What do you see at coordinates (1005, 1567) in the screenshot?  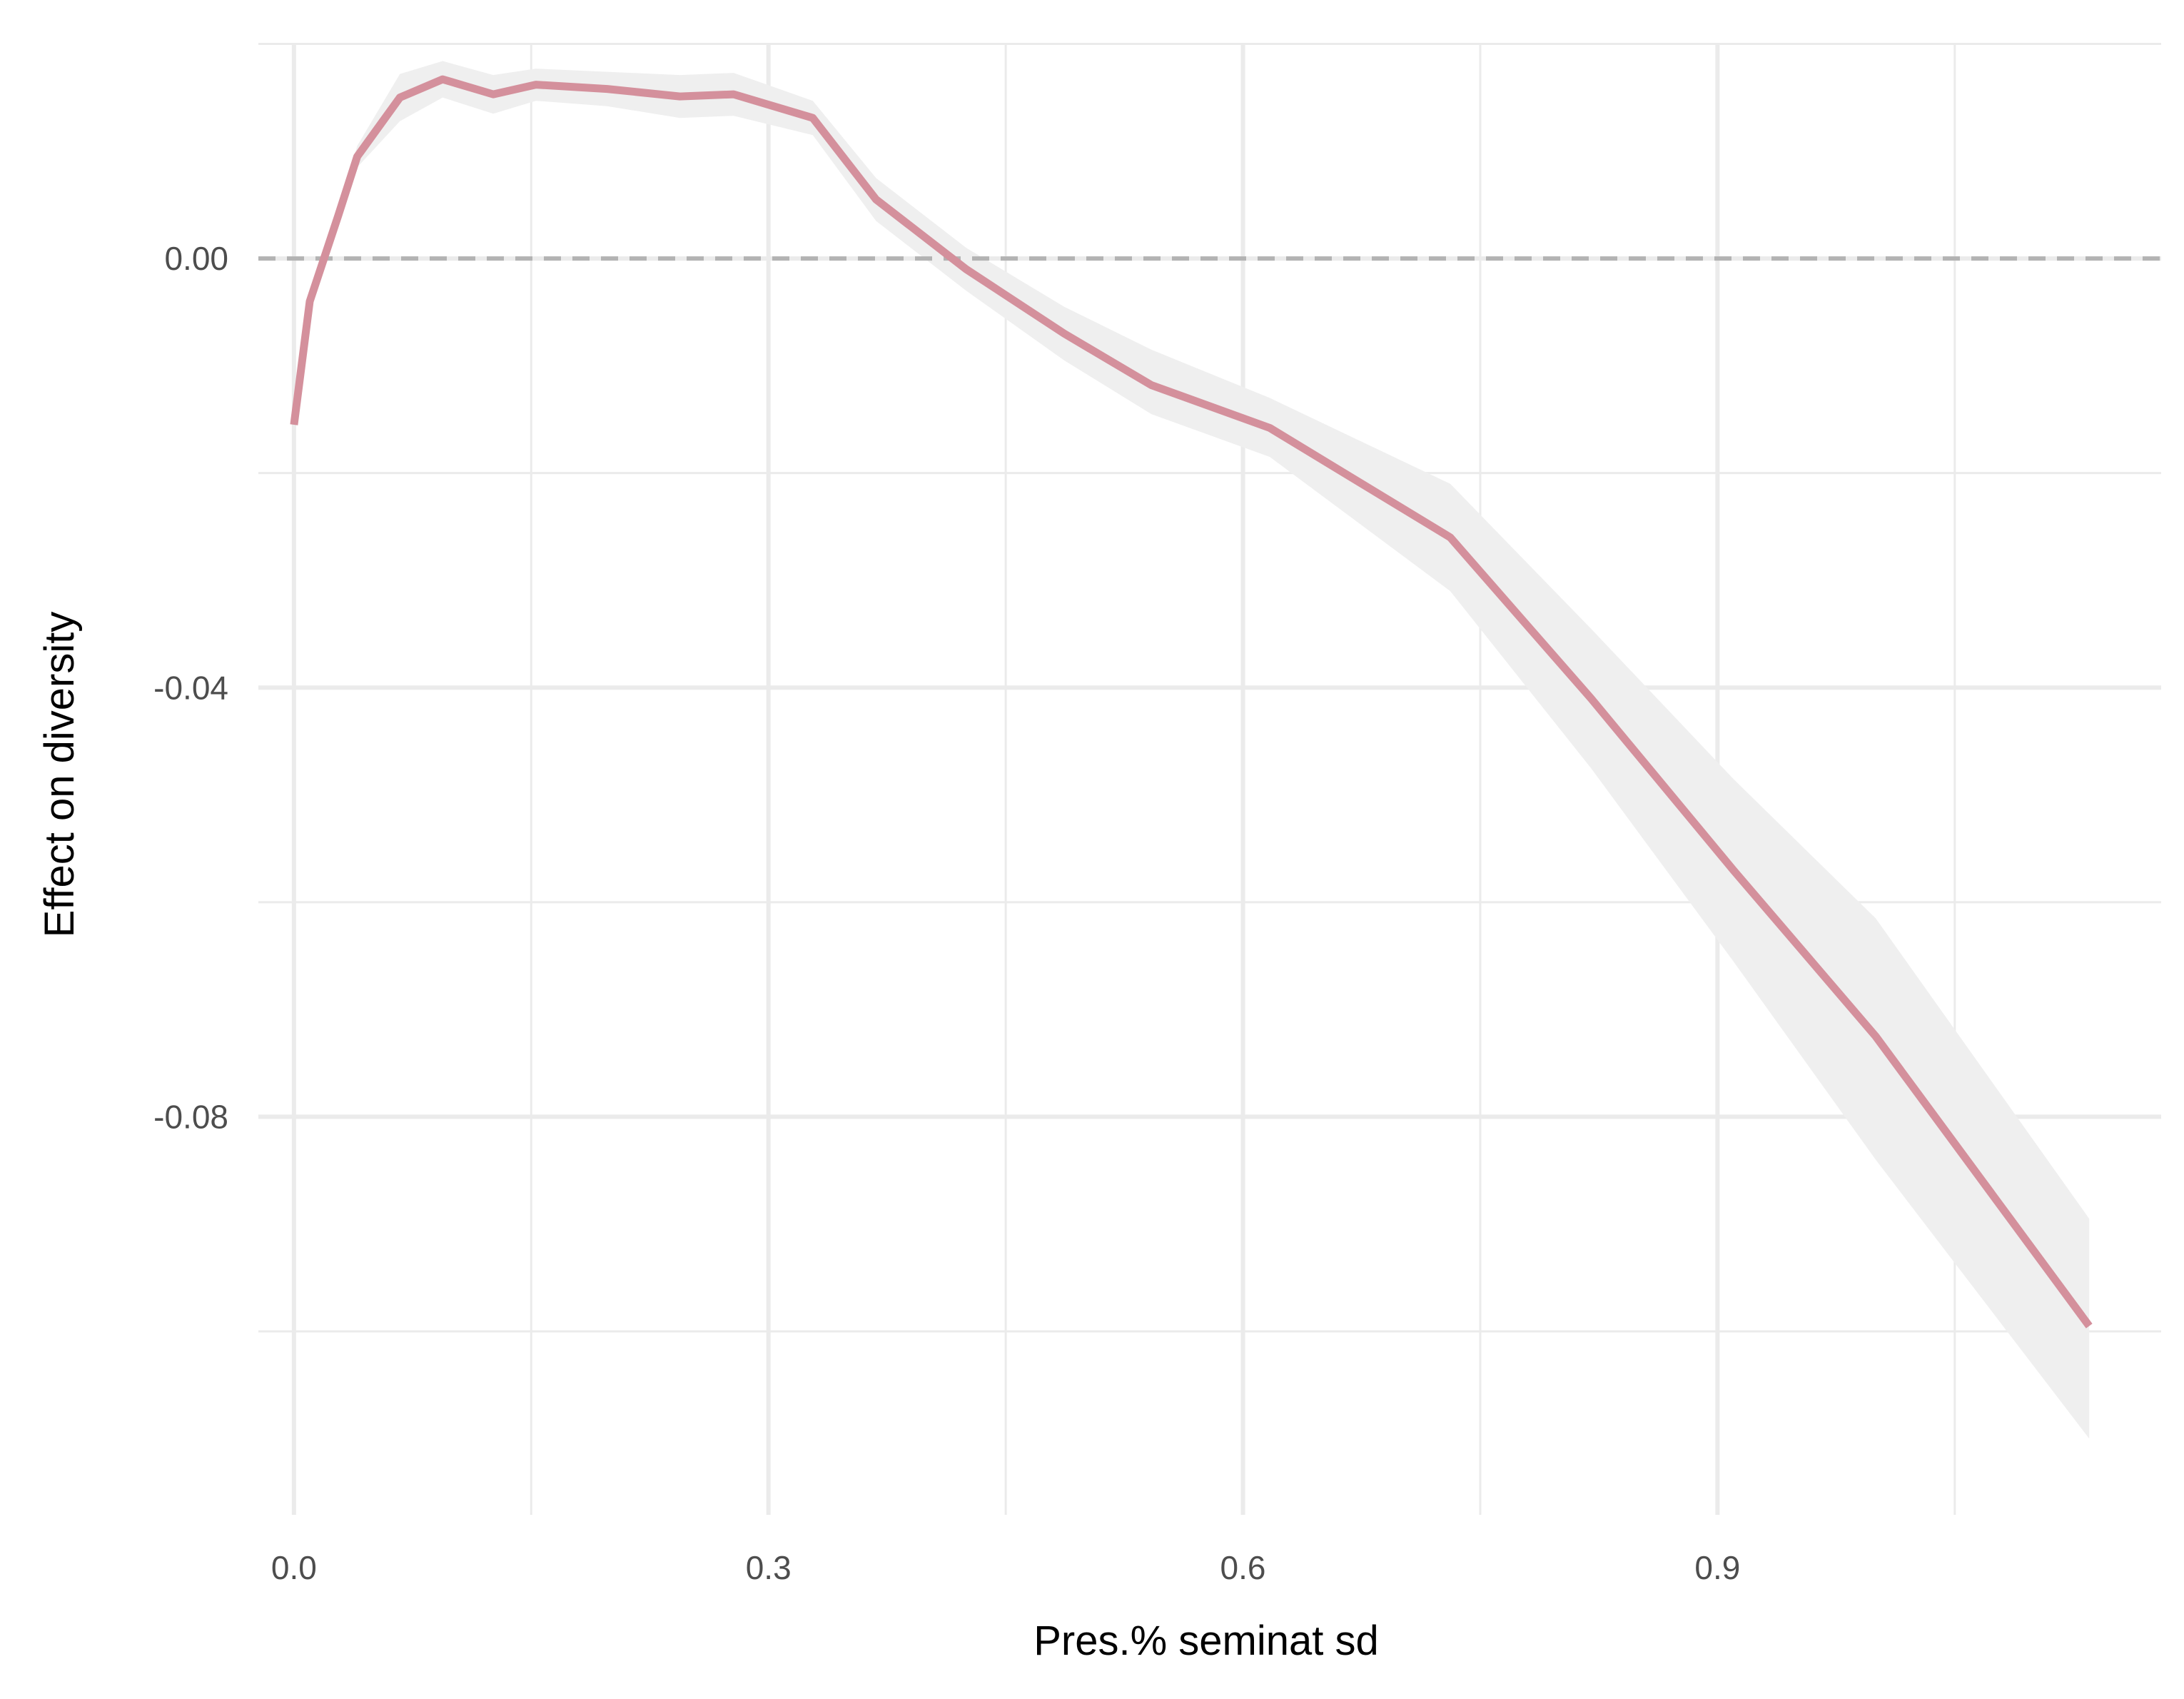 I see `x-tick-labels: 0.0 0.3 0.6 0.9` at bounding box center [1005, 1567].